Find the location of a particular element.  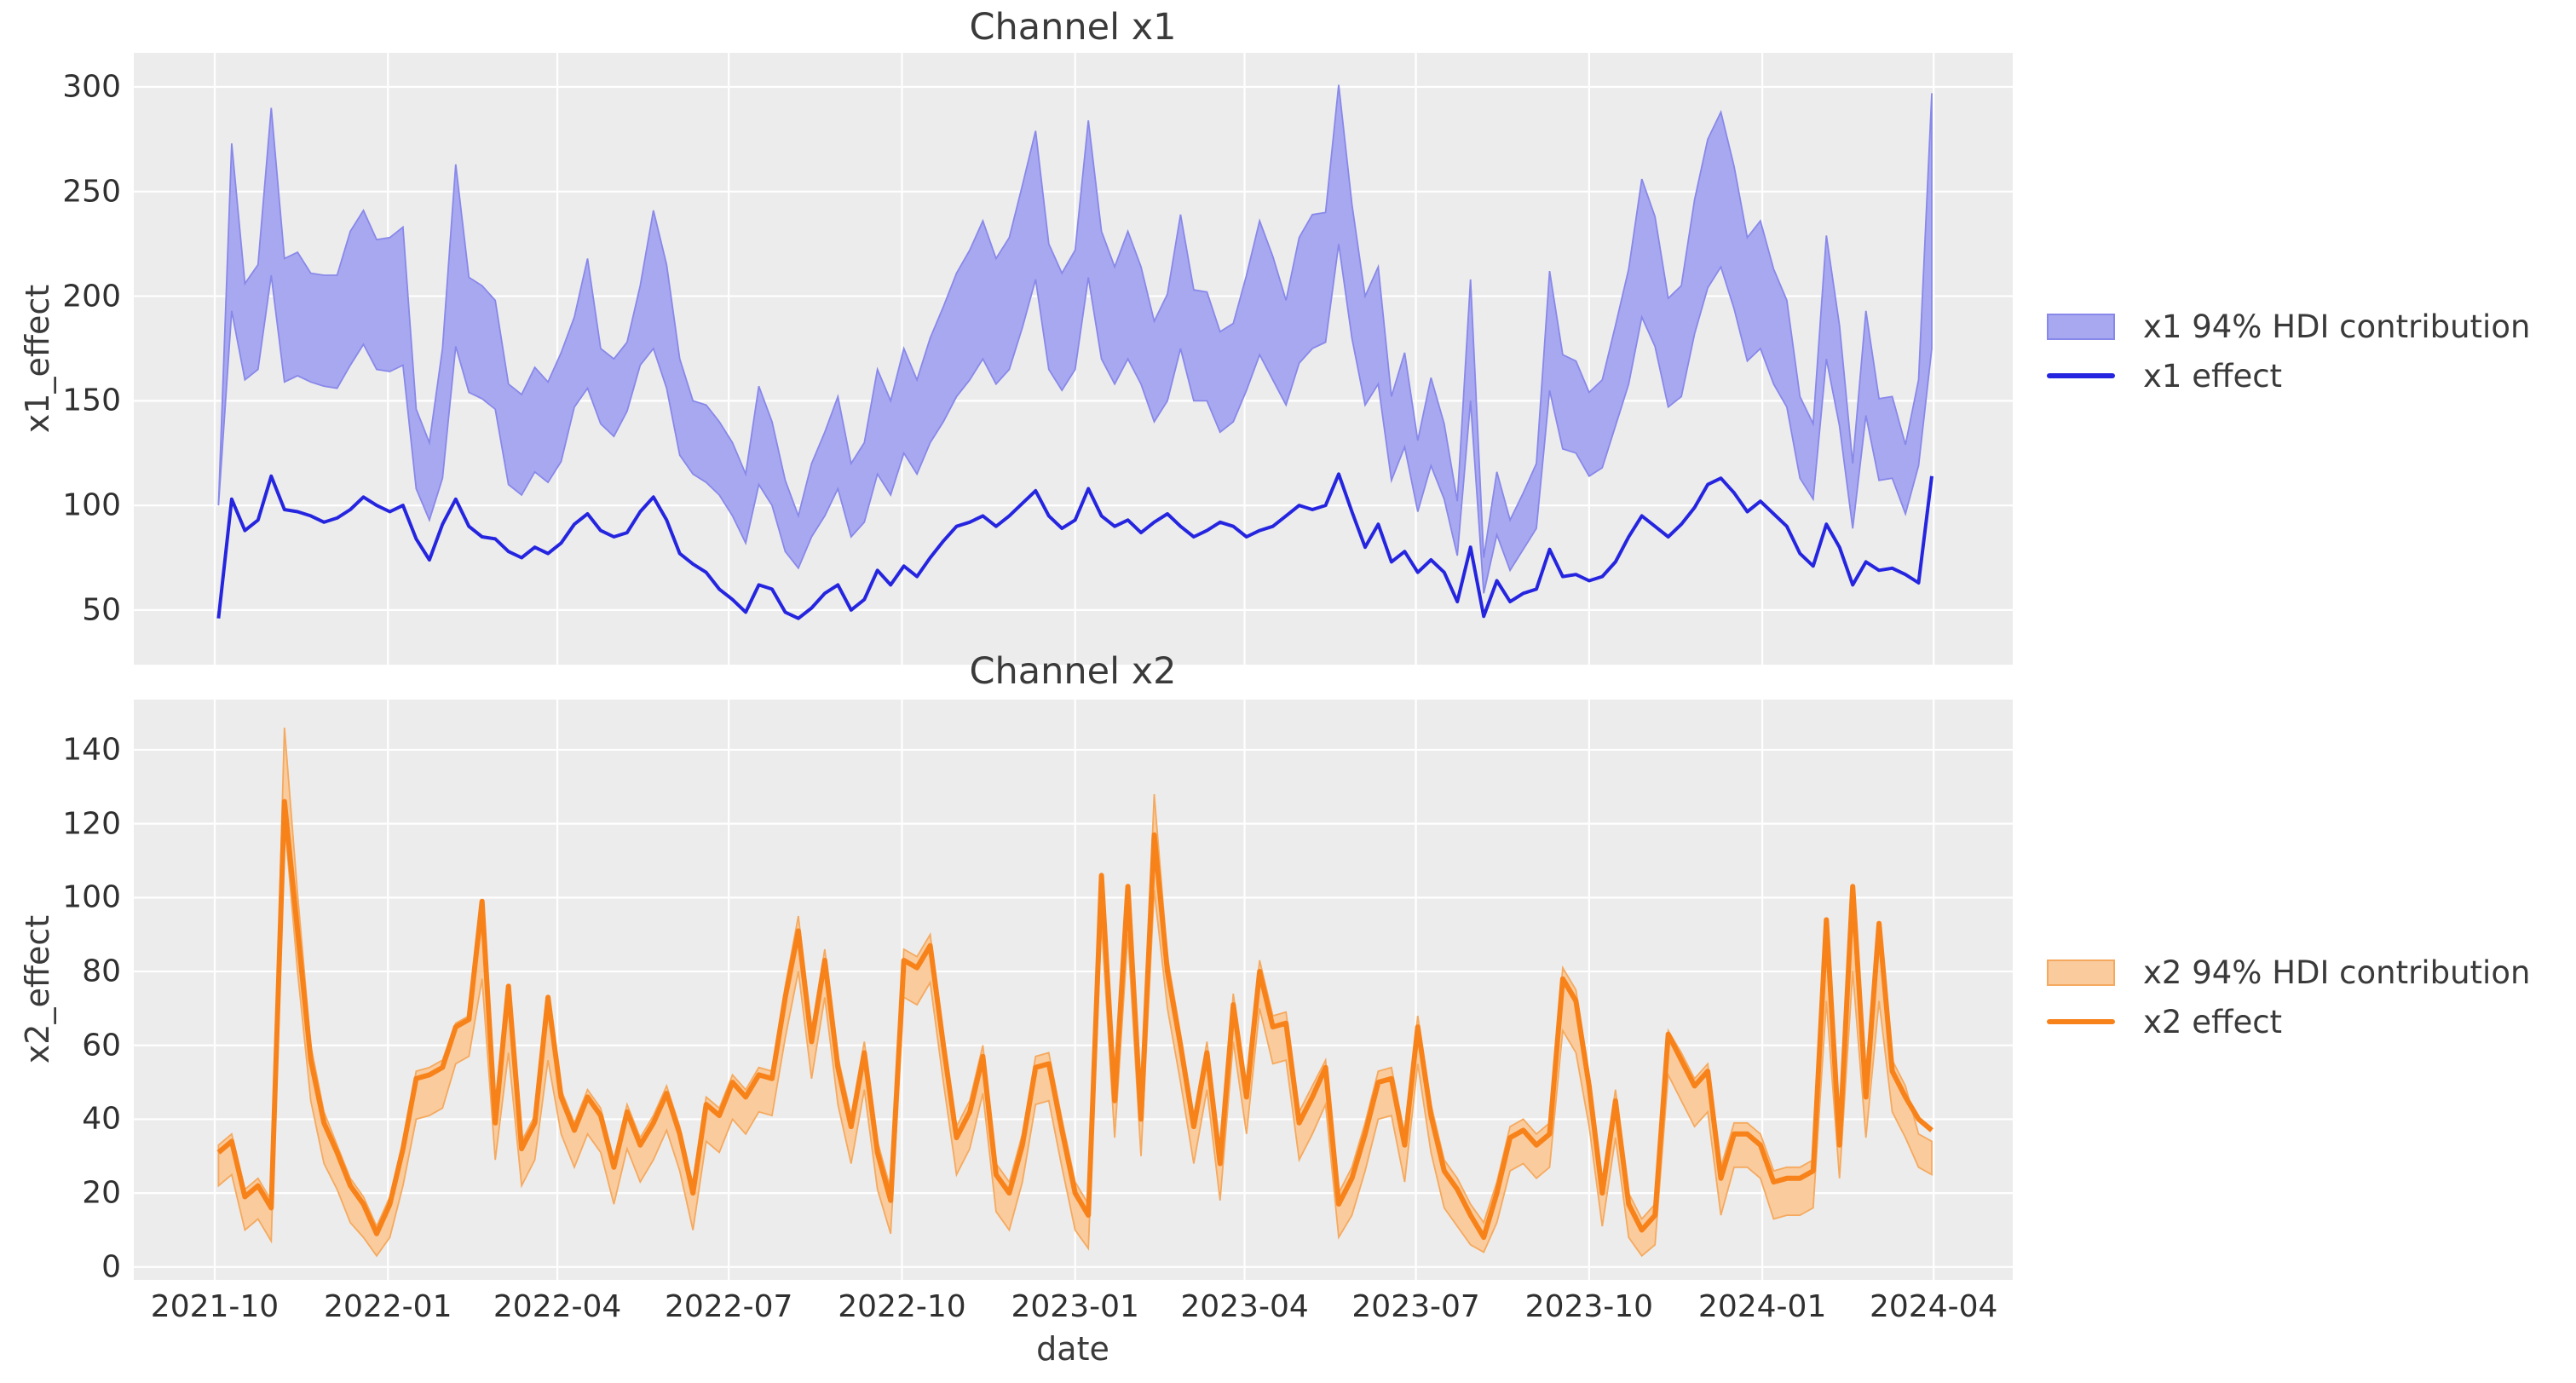

x-axis-tick: 2023-04 is located at coordinates (1244, 1306).